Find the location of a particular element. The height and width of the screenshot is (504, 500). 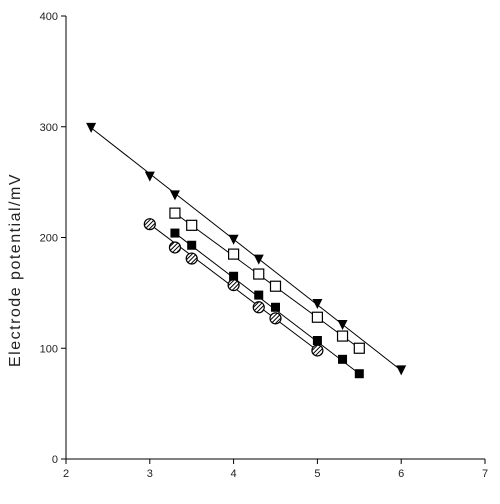

x-tick-label: 4 is located at coordinates (234, 474).